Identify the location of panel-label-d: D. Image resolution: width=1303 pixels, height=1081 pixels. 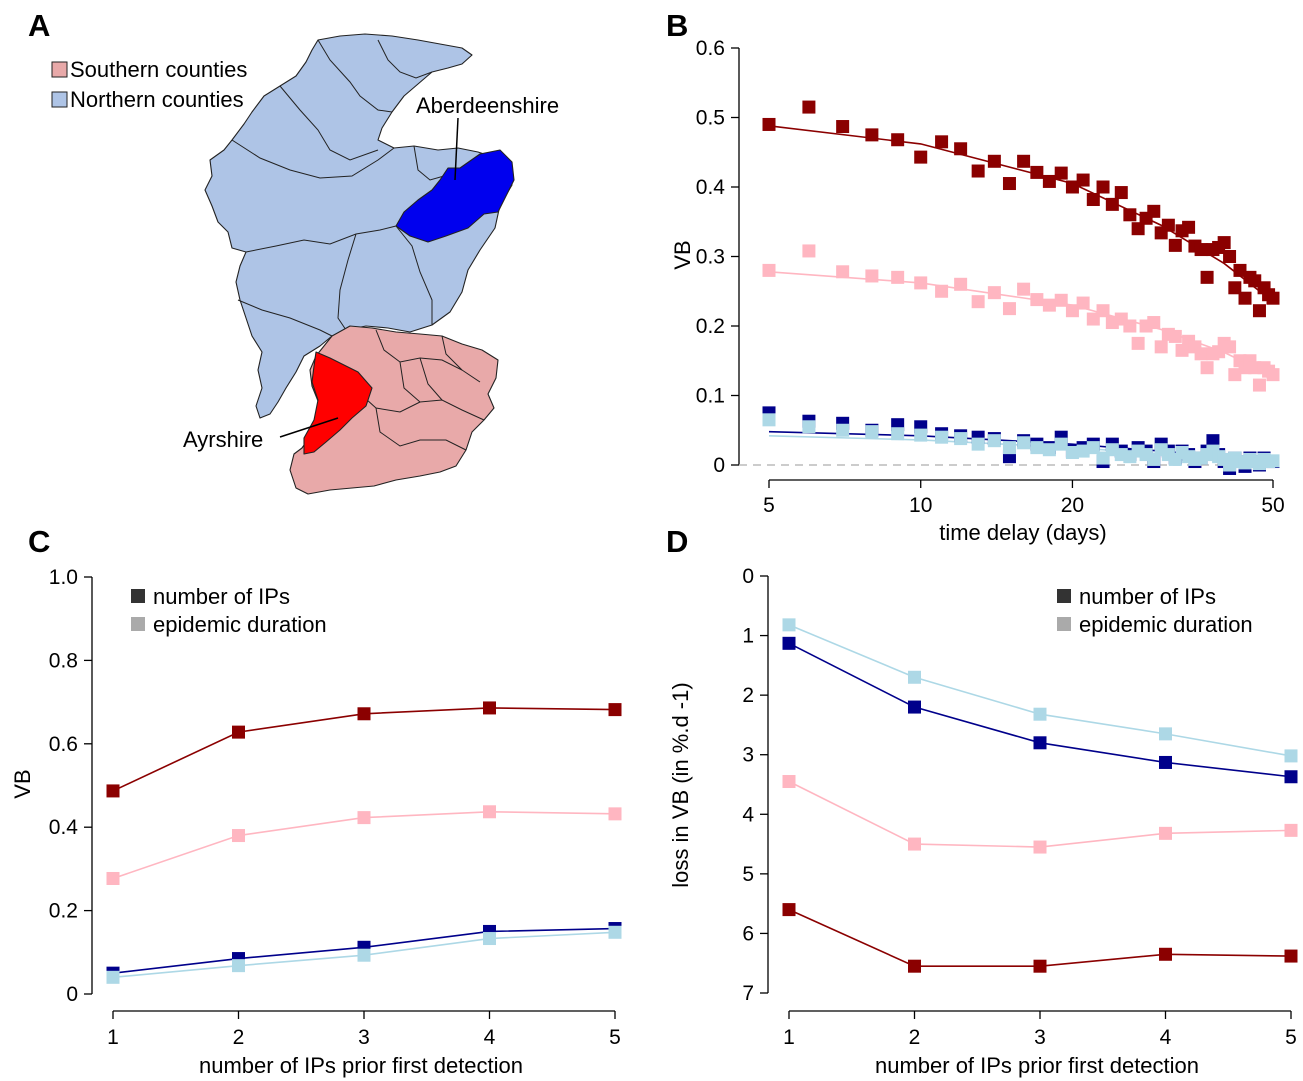
(677, 541).